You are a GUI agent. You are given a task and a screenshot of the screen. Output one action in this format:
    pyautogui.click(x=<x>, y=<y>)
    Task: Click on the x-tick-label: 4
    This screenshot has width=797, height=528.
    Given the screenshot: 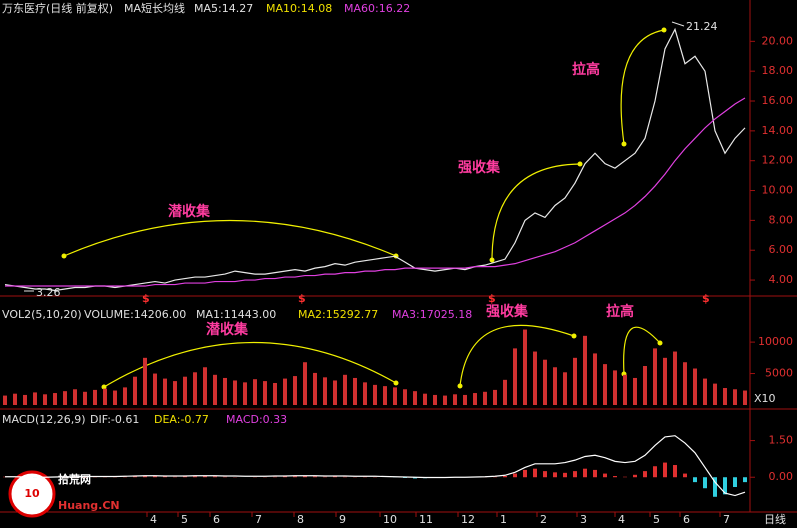 What is the action you would take?
    pyautogui.click(x=153, y=519)
    